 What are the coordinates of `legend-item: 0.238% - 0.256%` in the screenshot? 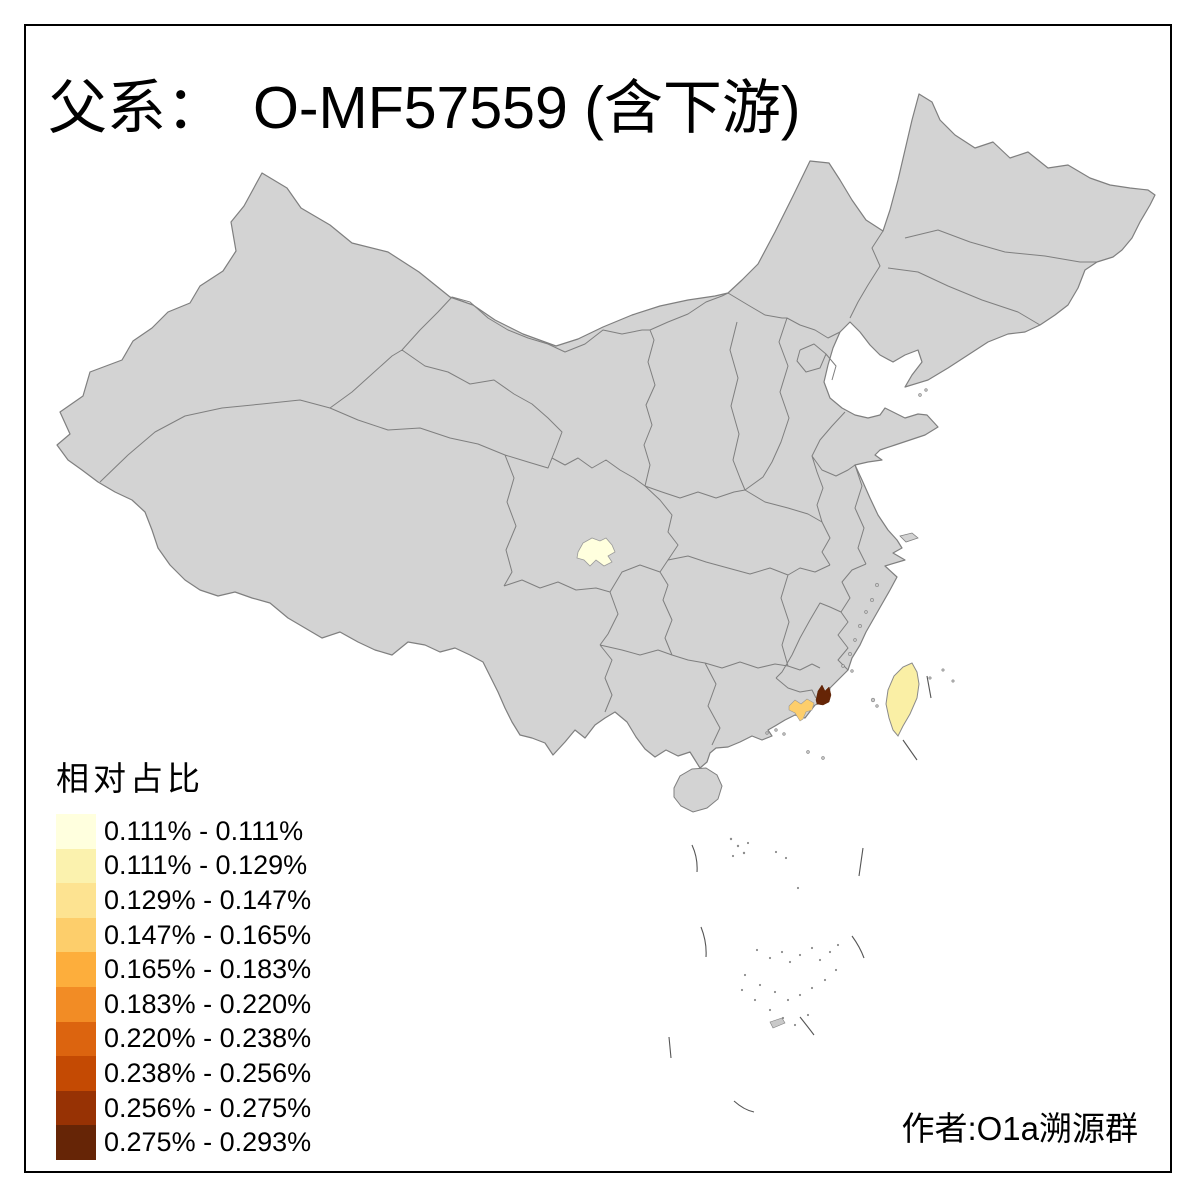 It's located at (183, 1073).